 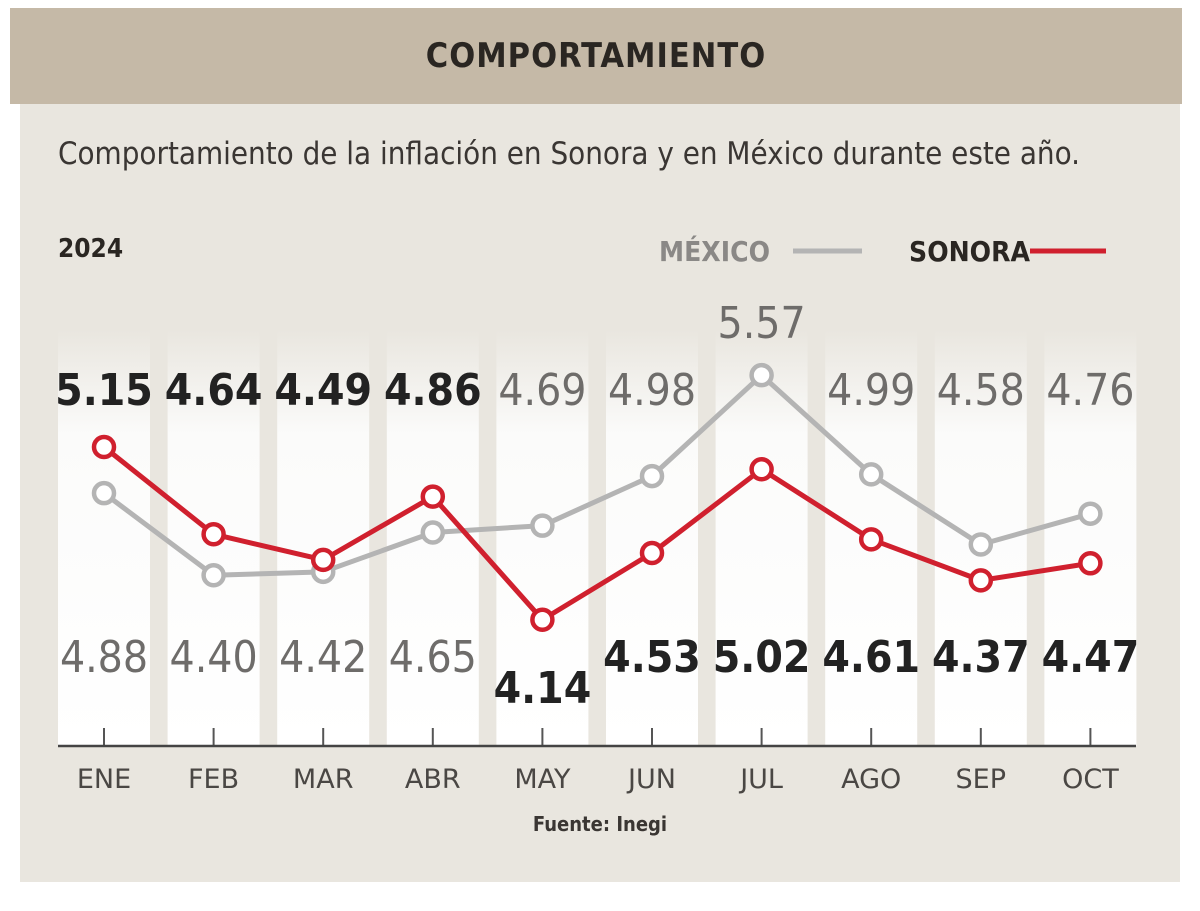 What do you see at coordinates (543, 688) in the screenshot?
I see `sonora-data-label: 4.14` at bounding box center [543, 688].